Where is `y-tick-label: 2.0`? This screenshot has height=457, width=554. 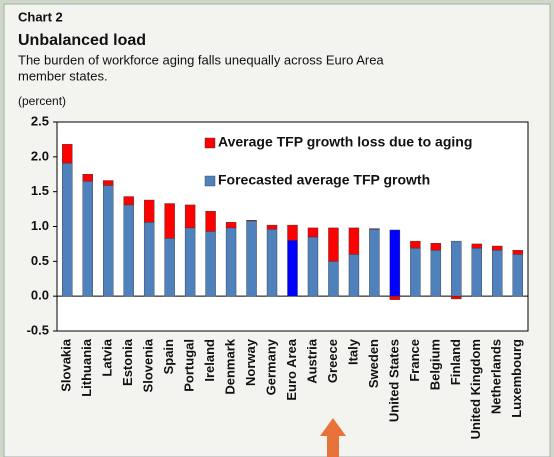
y-tick-label: 2.0 is located at coordinates (40, 155).